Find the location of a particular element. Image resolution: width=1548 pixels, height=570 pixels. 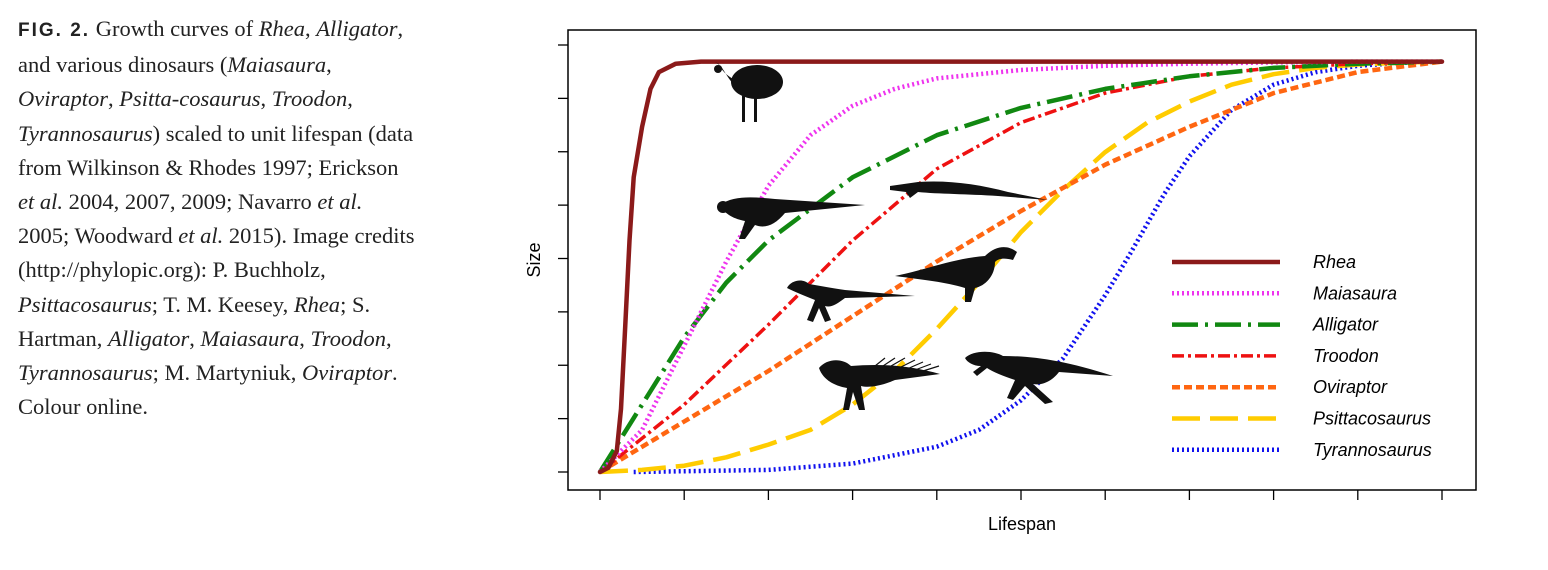

oviraptor-silhouette is located at coordinates (879, 383).